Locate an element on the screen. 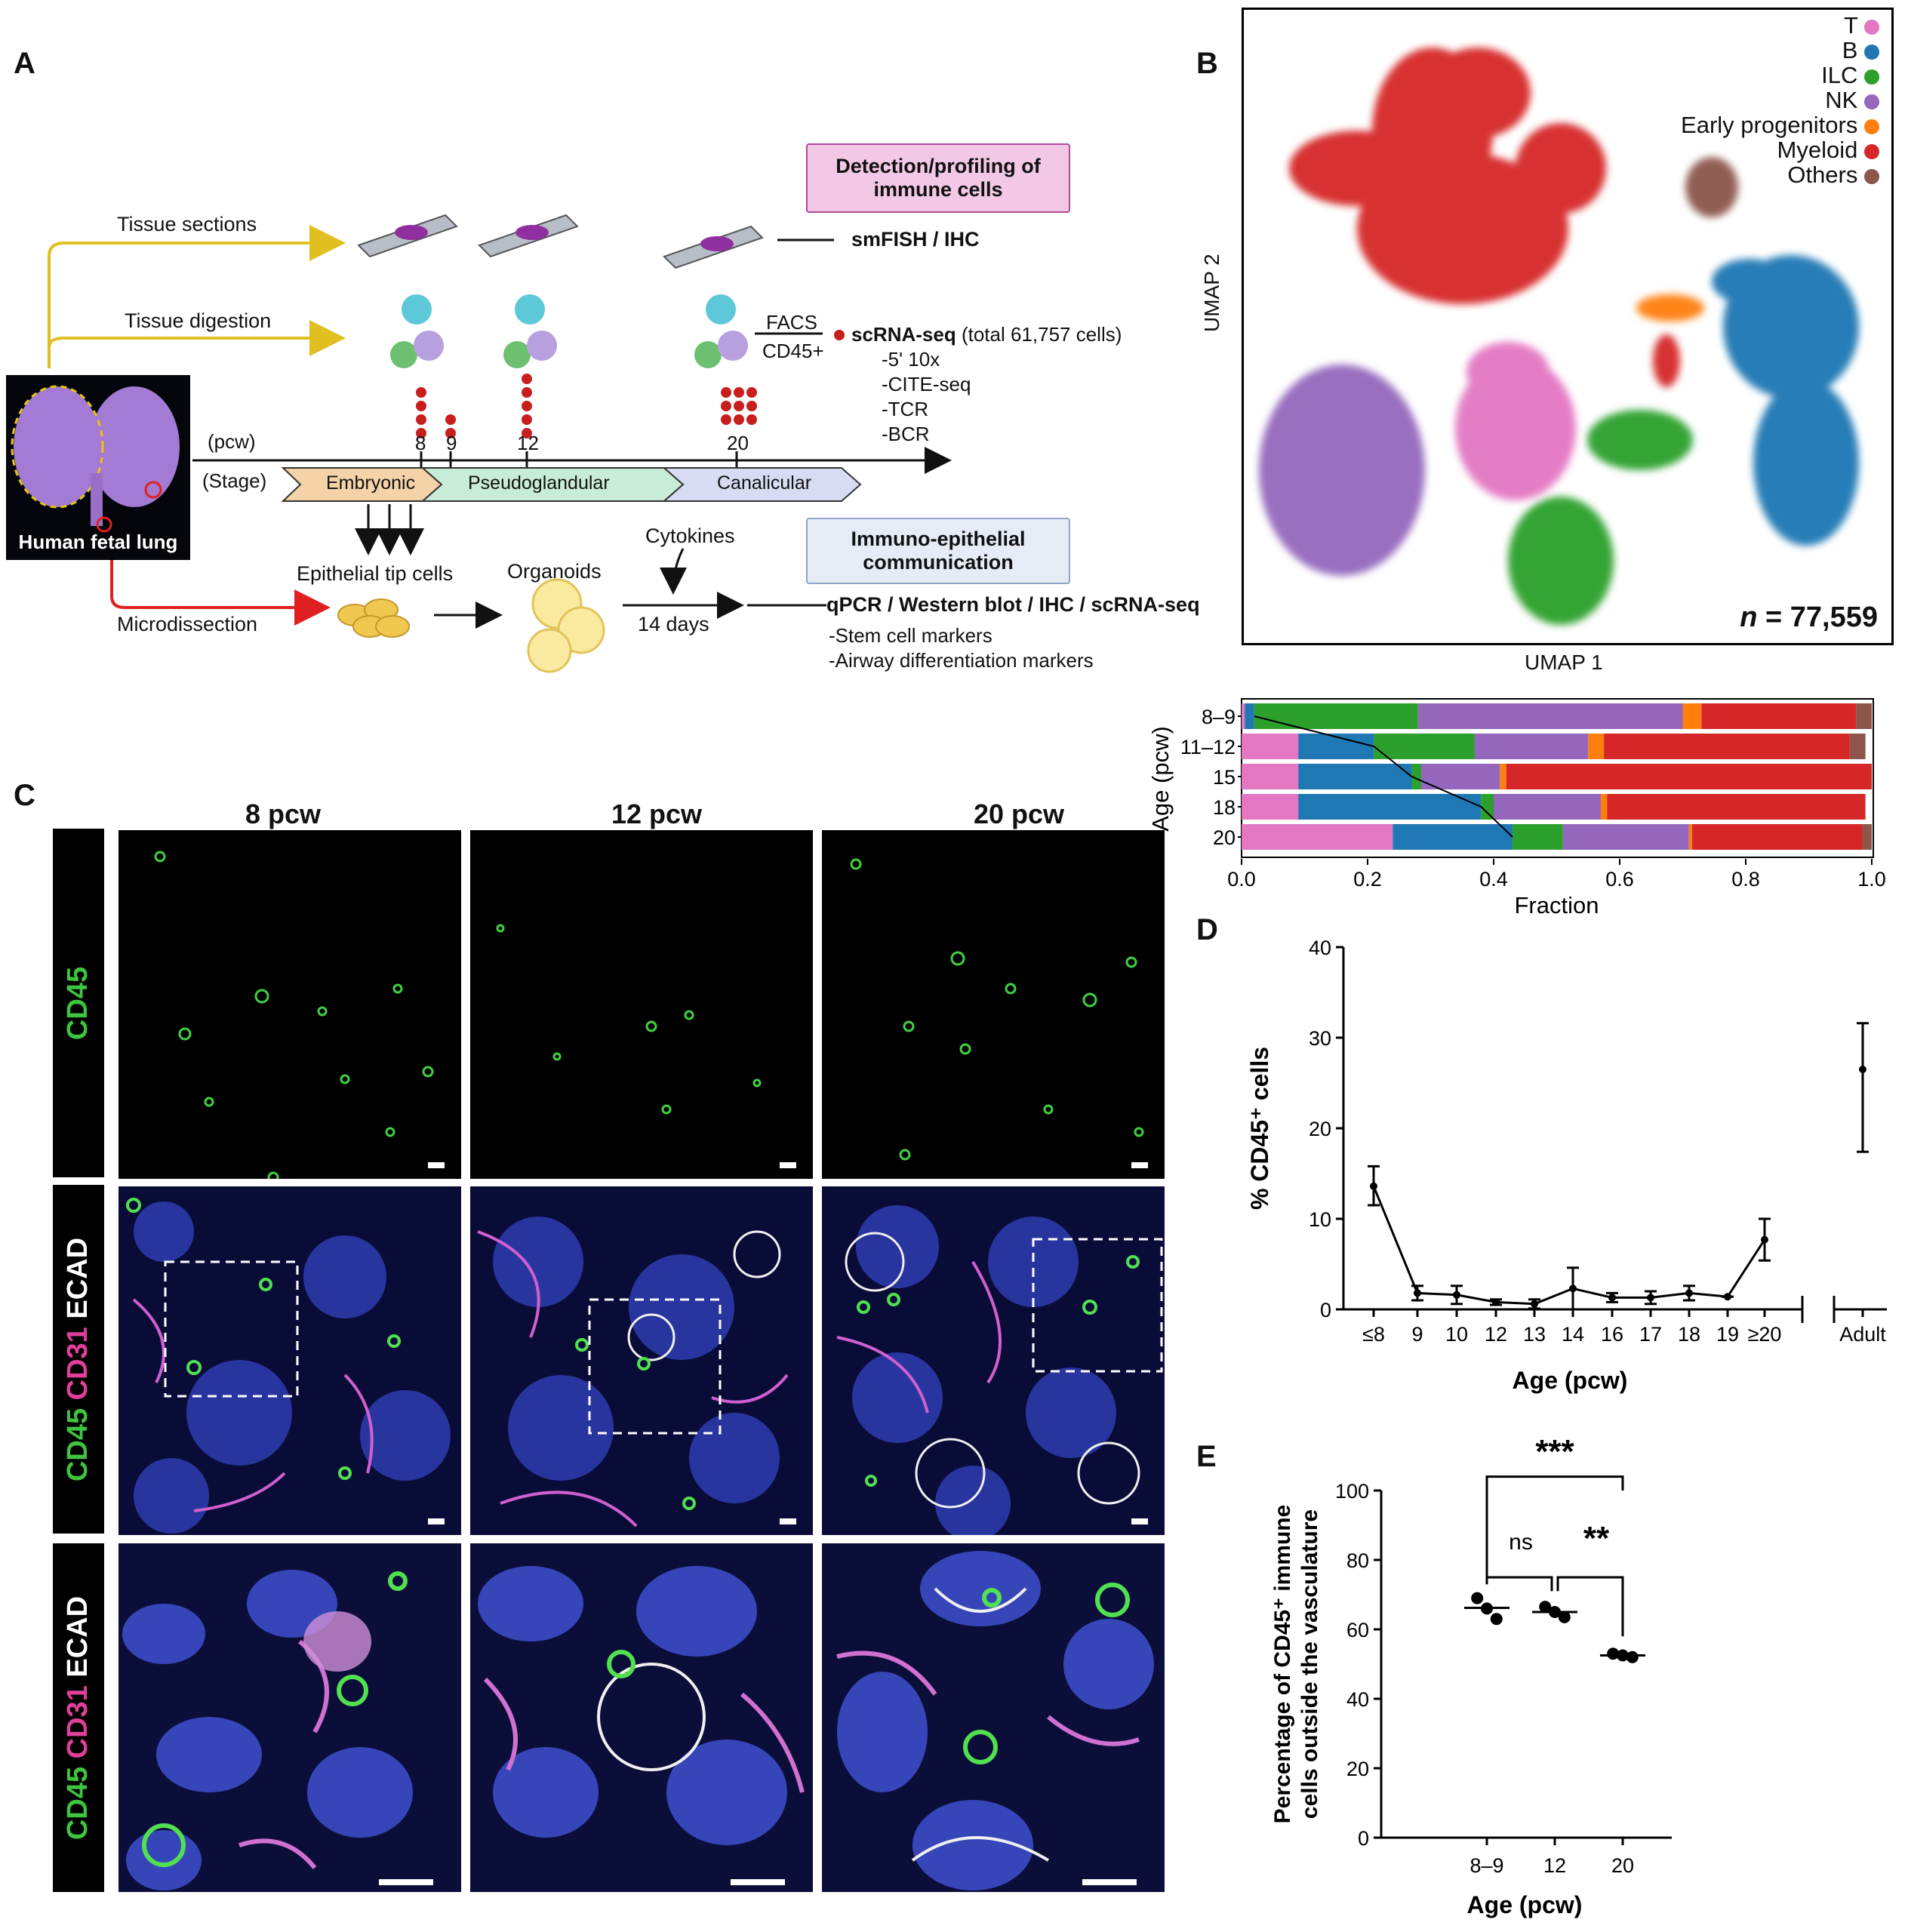  e-xtick: 8–9 is located at coordinates (1486, 1865).